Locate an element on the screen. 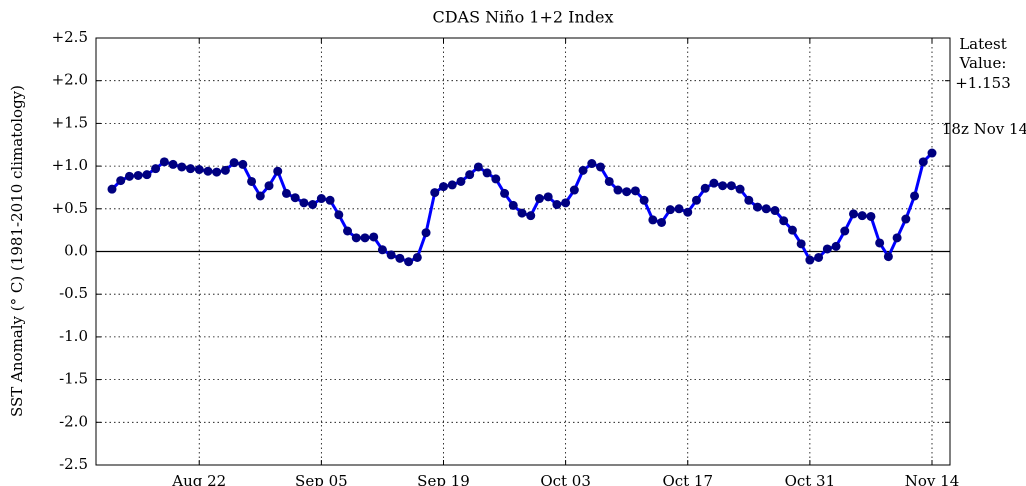 The height and width of the screenshot is (486, 1026). x-tick-label: Sep 05 is located at coordinates (321, 479).